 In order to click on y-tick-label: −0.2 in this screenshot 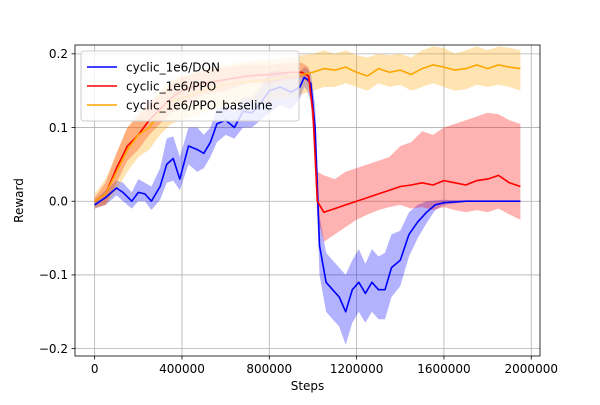, I will do `click(53, 349)`.